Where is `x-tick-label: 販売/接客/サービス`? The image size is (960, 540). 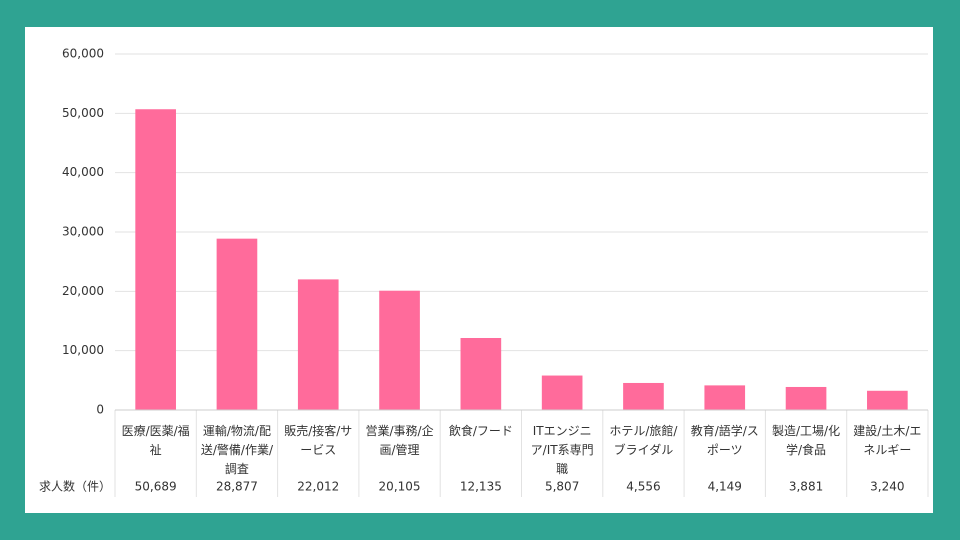 x-tick-label: 販売/接客/サービス is located at coordinates (318, 440).